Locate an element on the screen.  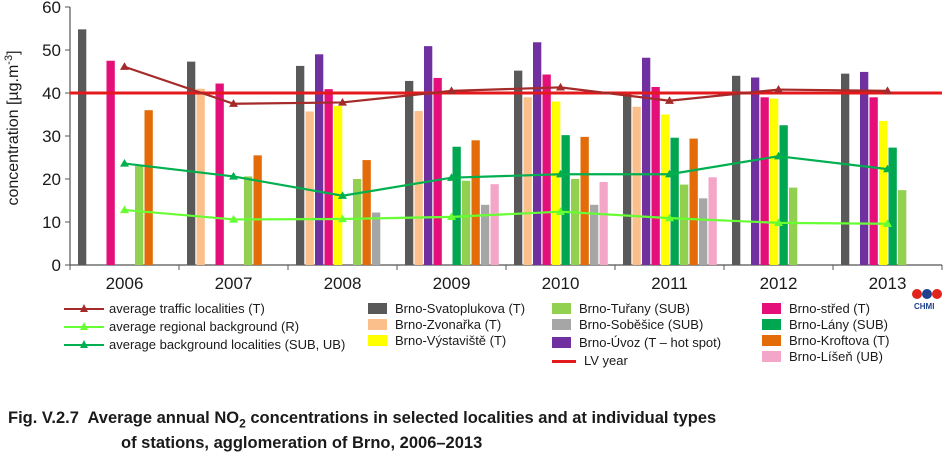
legend-label: average regional background (R) is located at coordinates (204, 326).